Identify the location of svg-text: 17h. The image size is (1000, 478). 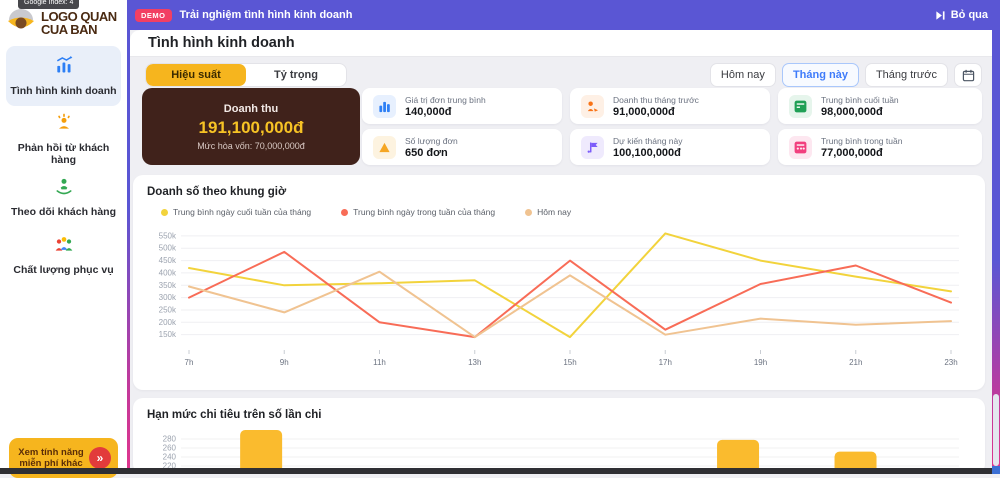
(665, 362).